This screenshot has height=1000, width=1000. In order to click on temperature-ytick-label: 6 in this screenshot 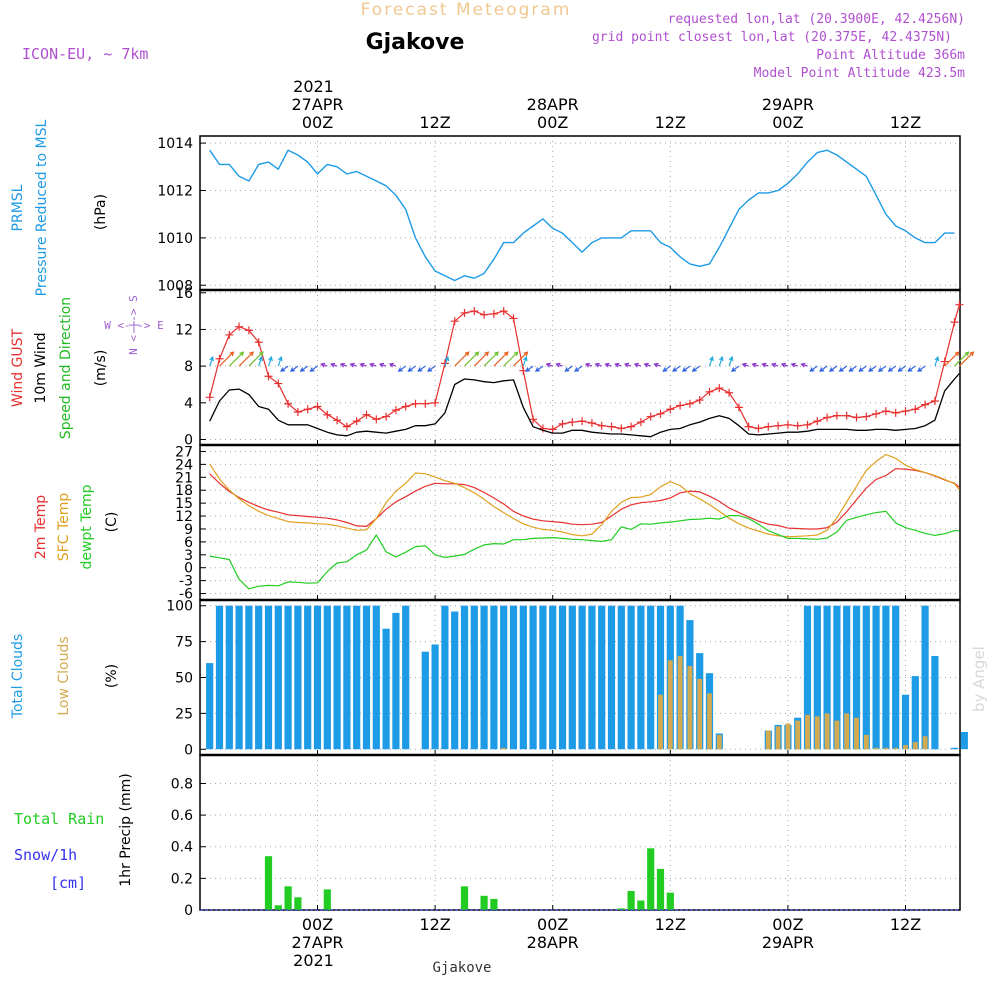, I will do `click(188, 543)`.